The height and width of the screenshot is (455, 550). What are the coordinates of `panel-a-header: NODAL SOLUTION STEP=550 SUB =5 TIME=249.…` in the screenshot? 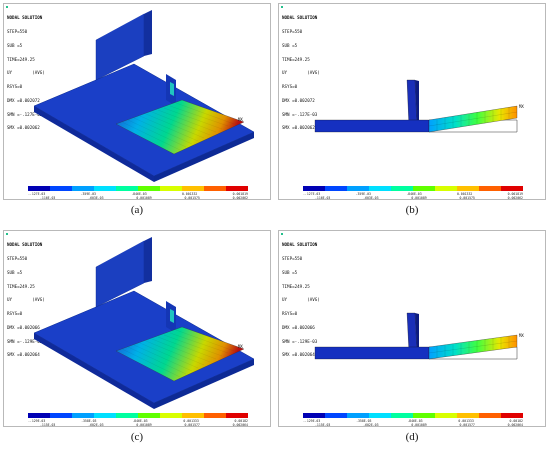 It's located at (26, 73).